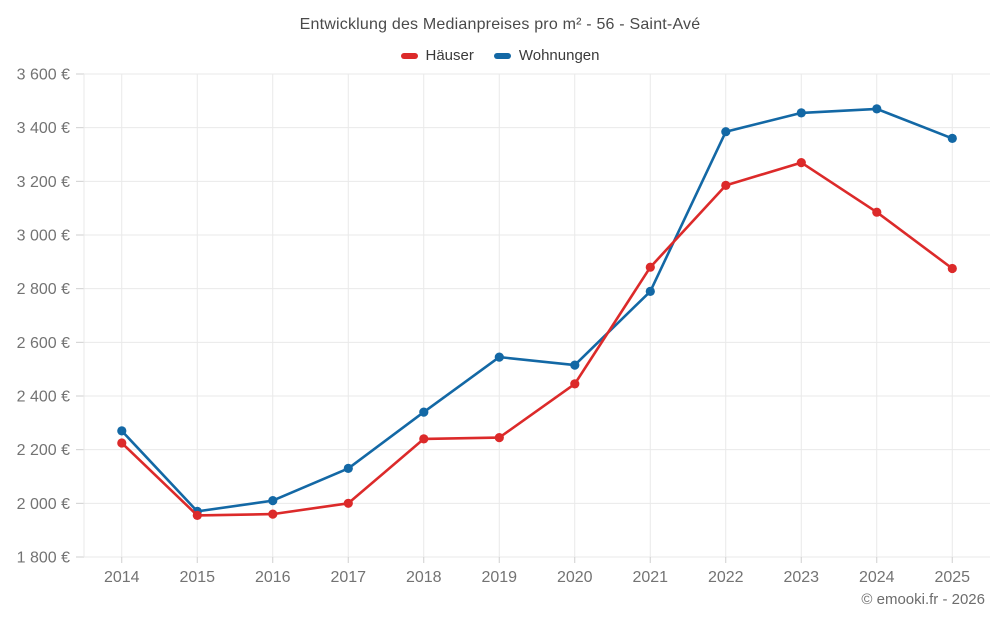 This screenshot has height=625, width=1000. Describe the element at coordinates (952, 577) in the screenshot. I see `x-axis-label: 2025` at that location.